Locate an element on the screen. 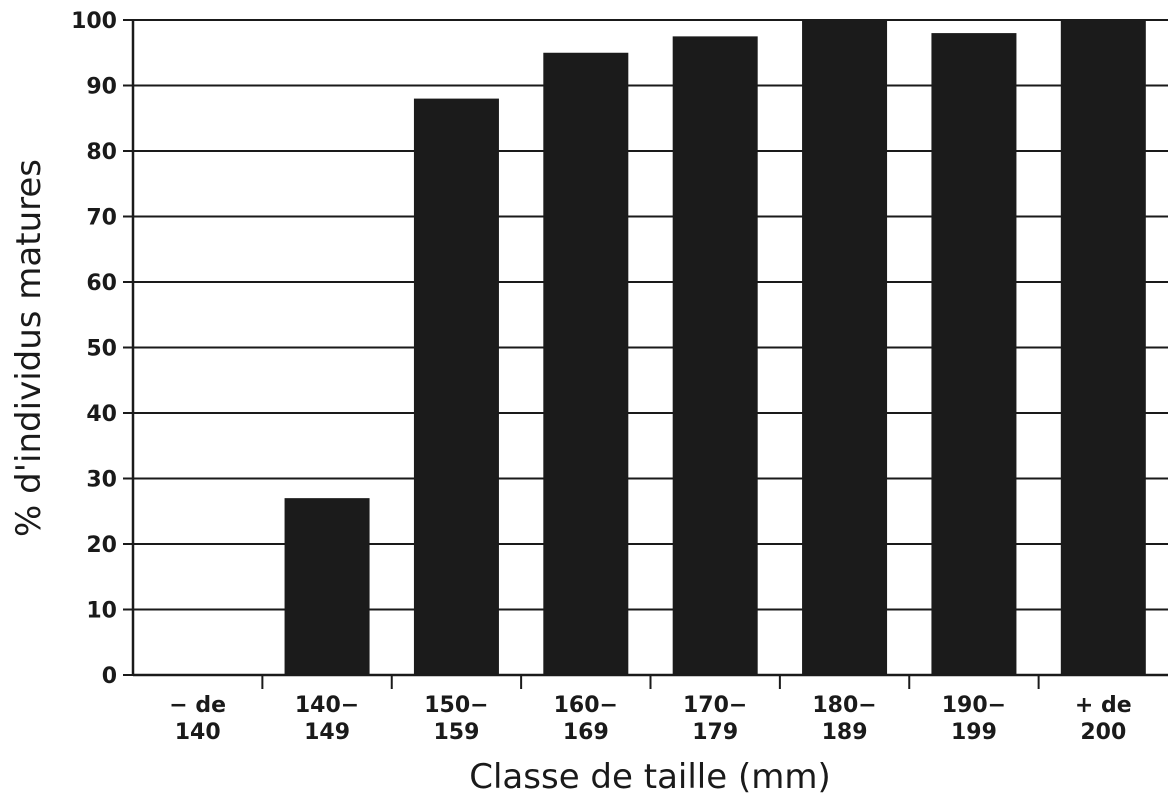  y-tick-label: 20 is located at coordinates (101, 545).